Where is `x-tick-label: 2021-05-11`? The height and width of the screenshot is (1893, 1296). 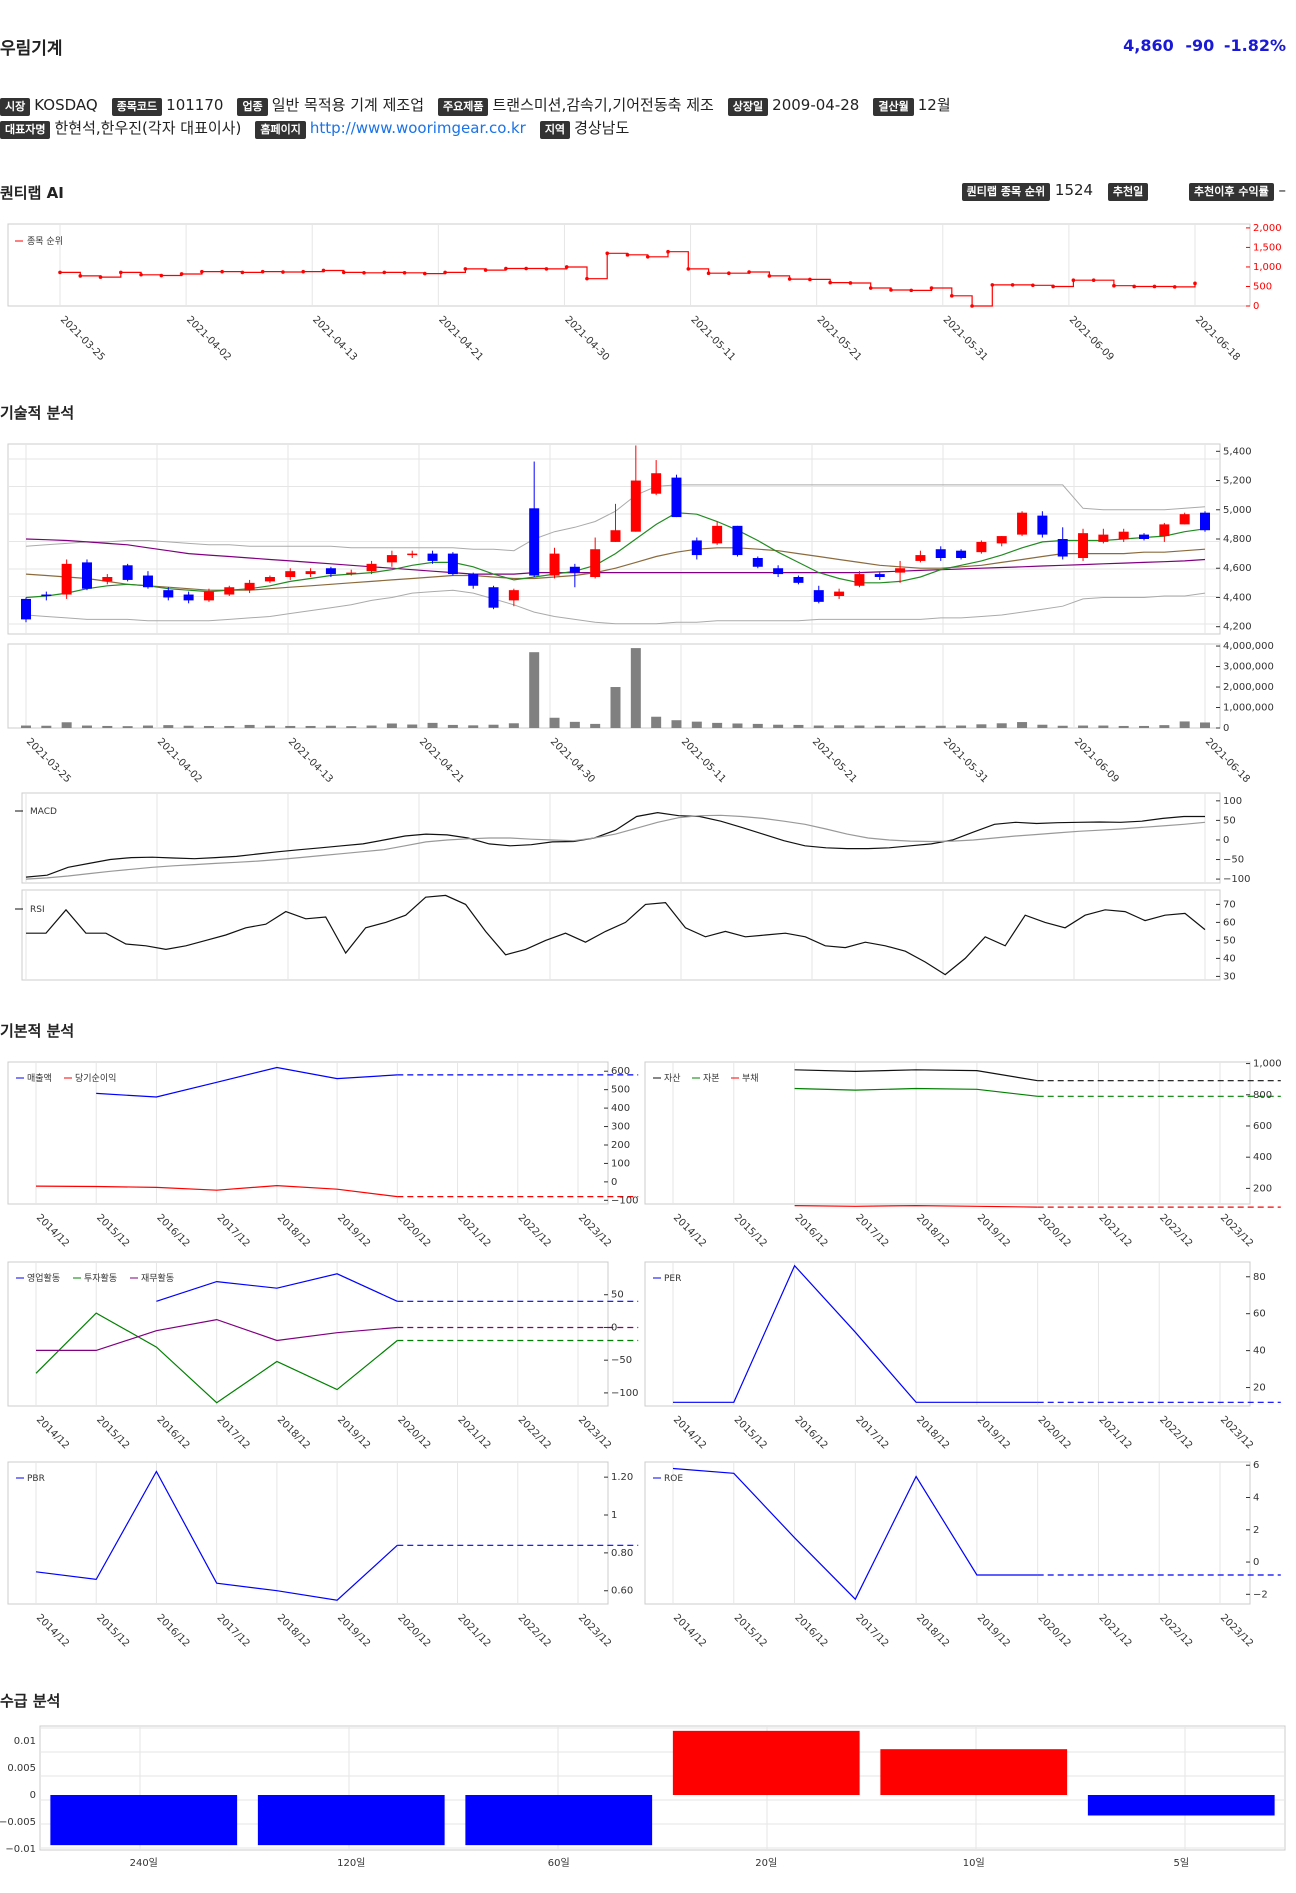 x-tick-label: 2021-05-11 is located at coordinates (703, 760).